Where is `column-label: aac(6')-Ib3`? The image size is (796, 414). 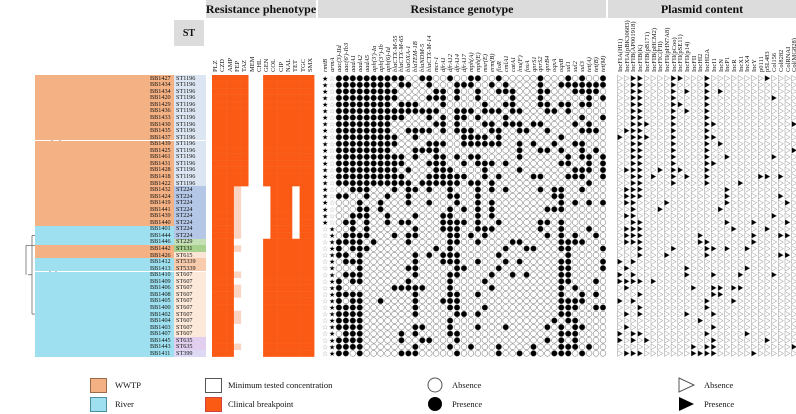 column-label: aac(6')-Ib3 is located at coordinates (346, 57).